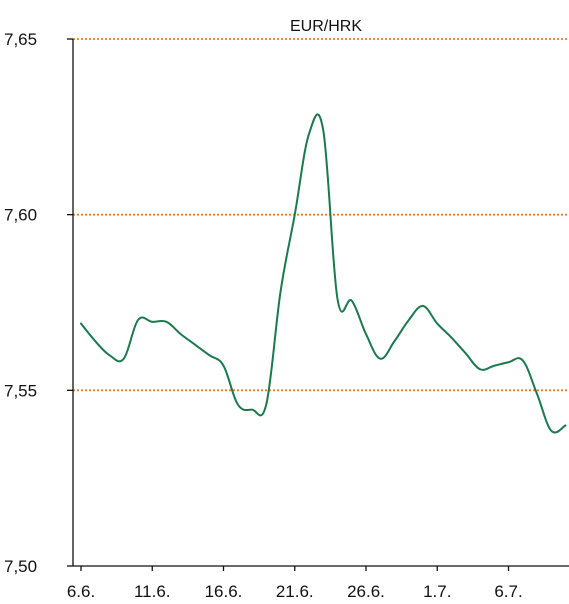 This screenshot has width=569, height=604. What do you see at coordinates (152, 591) in the screenshot?
I see `x-tick-label-1: 11.6.` at bounding box center [152, 591].